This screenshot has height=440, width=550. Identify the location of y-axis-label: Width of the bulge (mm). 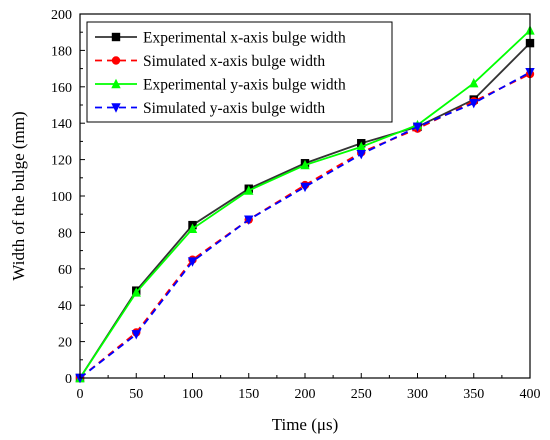
(18, 195).